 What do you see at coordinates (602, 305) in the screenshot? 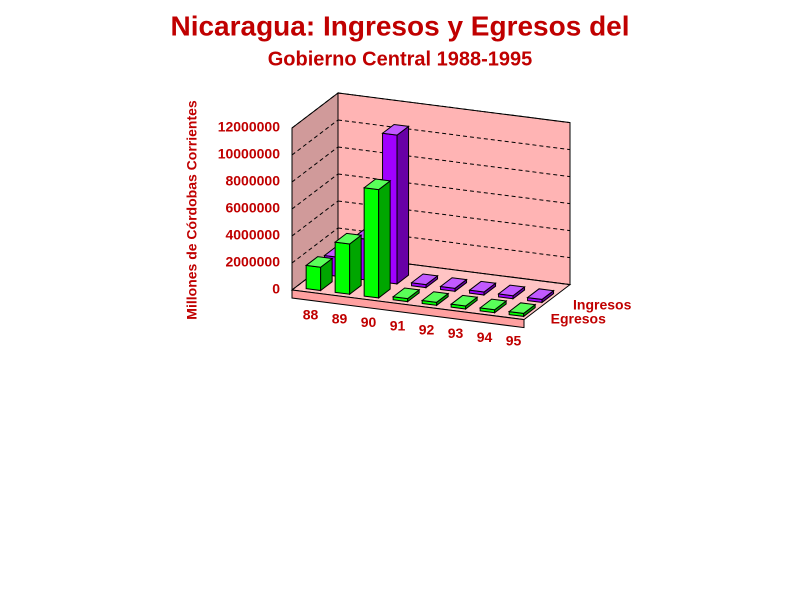
I see `legend-label: Ingresos` at bounding box center [602, 305].